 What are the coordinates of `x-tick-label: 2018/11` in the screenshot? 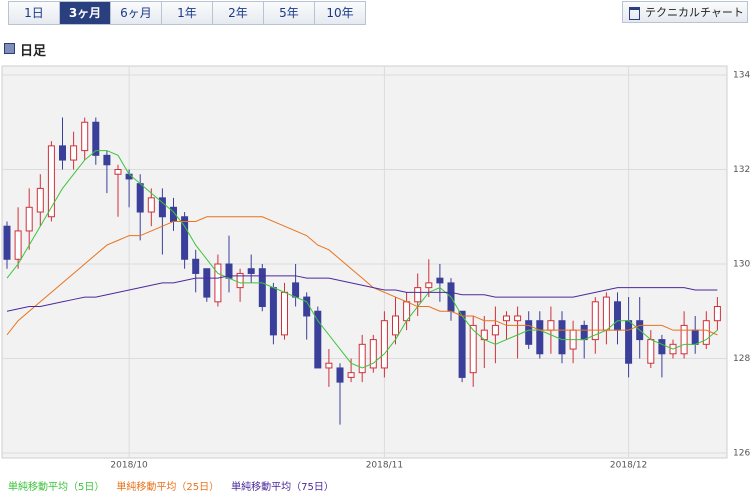 It's located at (384, 466).